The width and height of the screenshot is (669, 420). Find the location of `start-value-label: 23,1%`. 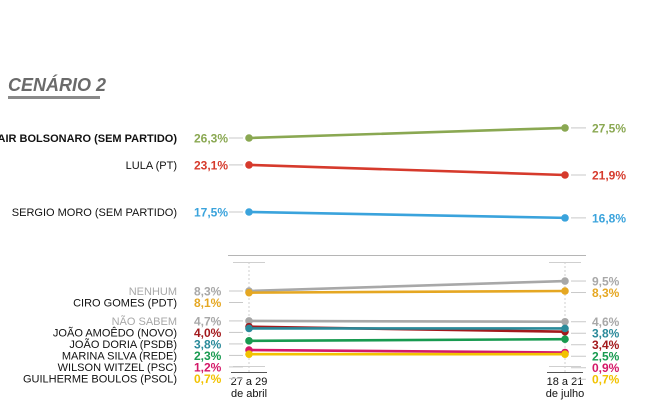

start-value-label: 23,1% is located at coordinates (211, 165).